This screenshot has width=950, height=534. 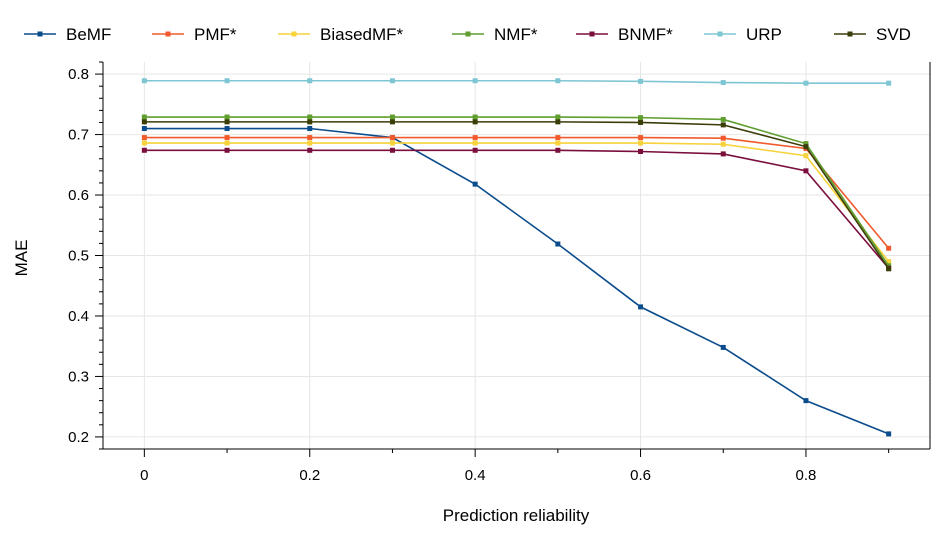 What do you see at coordinates (78, 256) in the screenshot?
I see `y-tick-label: 0.5` at bounding box center [78, 256].